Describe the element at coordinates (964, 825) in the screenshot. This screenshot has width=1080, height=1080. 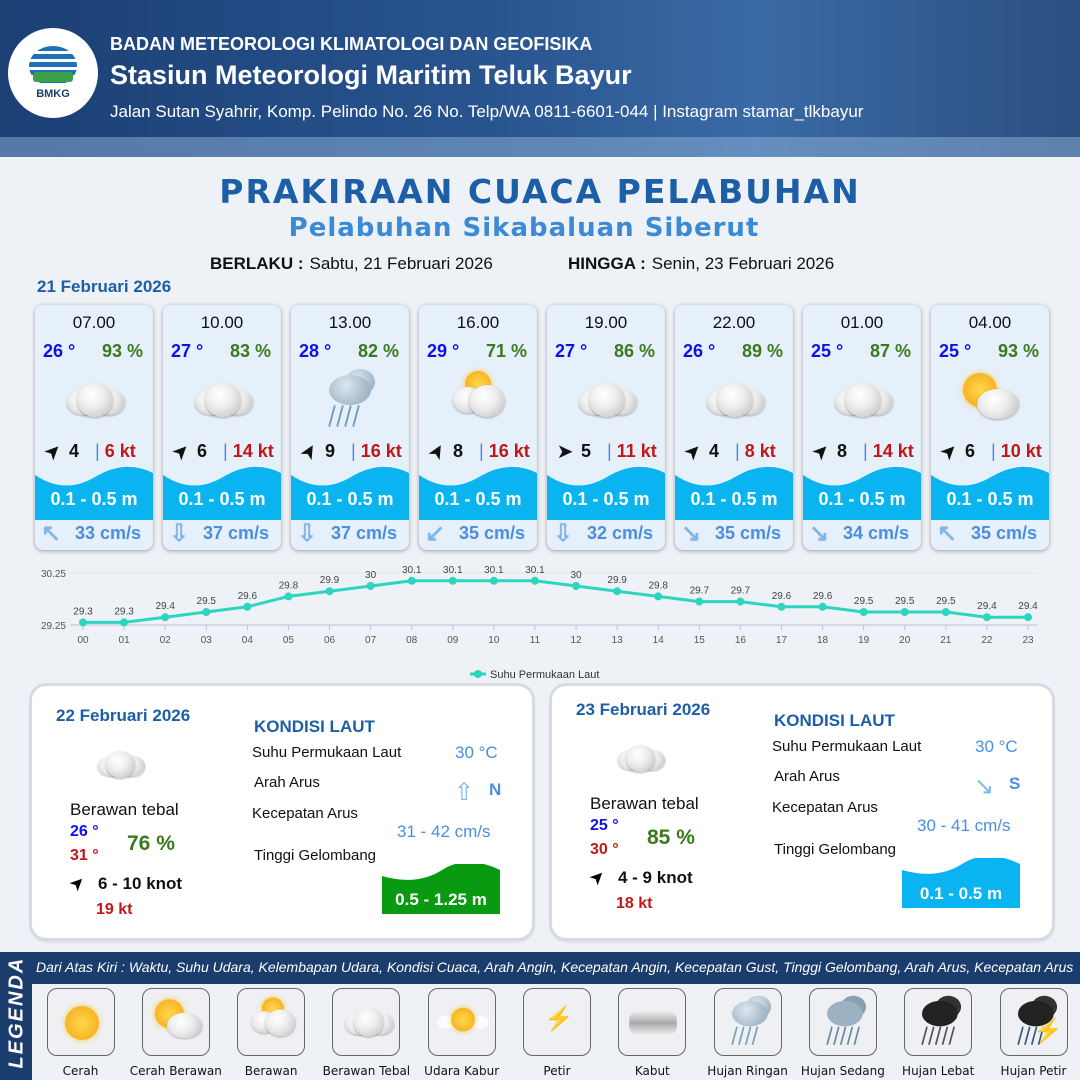
I see `current-speed: 30 - 41 cm/s` at that location.